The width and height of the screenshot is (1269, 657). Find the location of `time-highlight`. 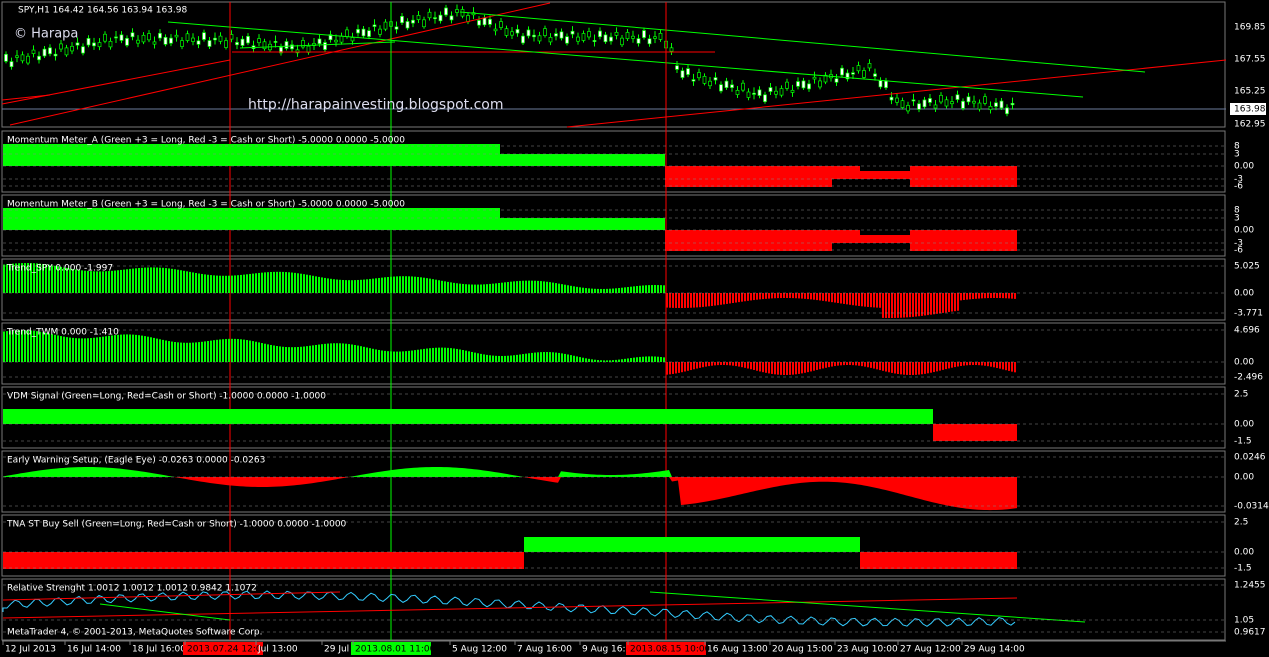

time-highlight is located at coordinates (666, 648).